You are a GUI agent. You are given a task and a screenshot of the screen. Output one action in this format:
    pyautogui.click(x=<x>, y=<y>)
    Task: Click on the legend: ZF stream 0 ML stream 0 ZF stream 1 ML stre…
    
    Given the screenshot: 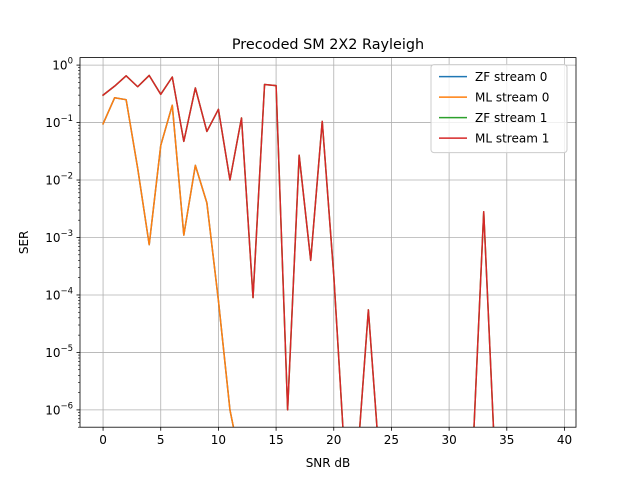 What is the action you would take?
    pyautogui.click(x=499, y=109)
    